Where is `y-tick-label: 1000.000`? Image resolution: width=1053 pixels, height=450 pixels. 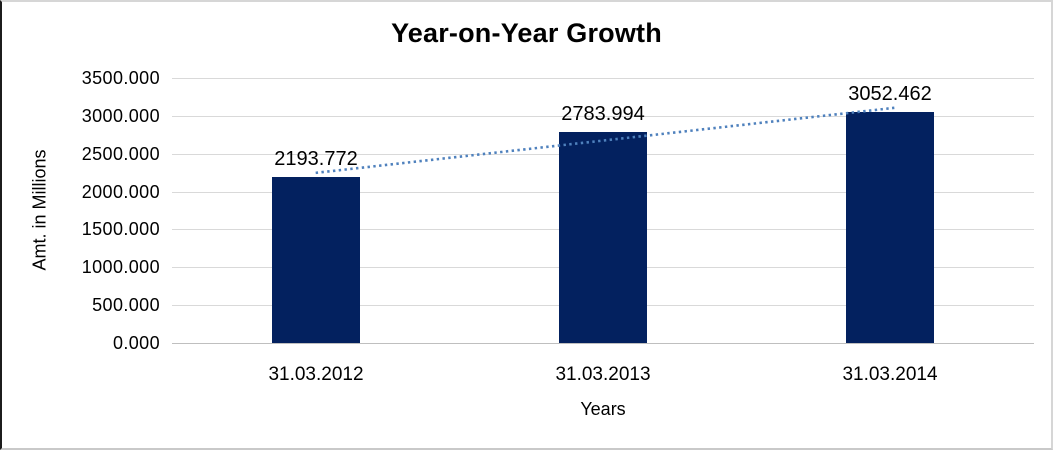 y-tick-label: 1000.000 is located at coordinates (120, 267).